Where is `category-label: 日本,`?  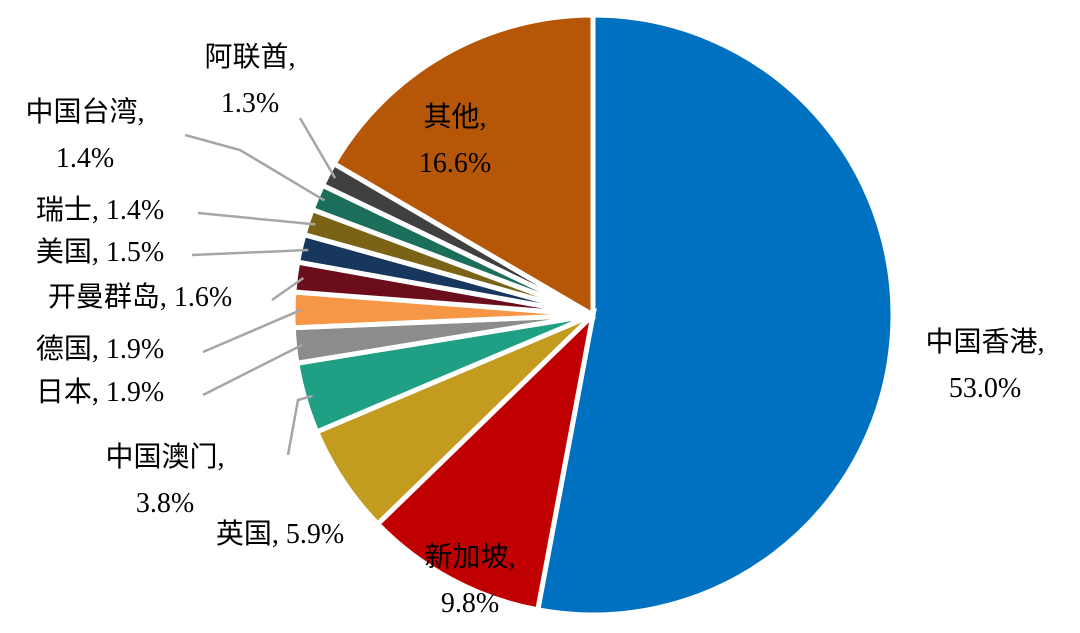
category-label: 日本, is located at coordinates (67, 392).